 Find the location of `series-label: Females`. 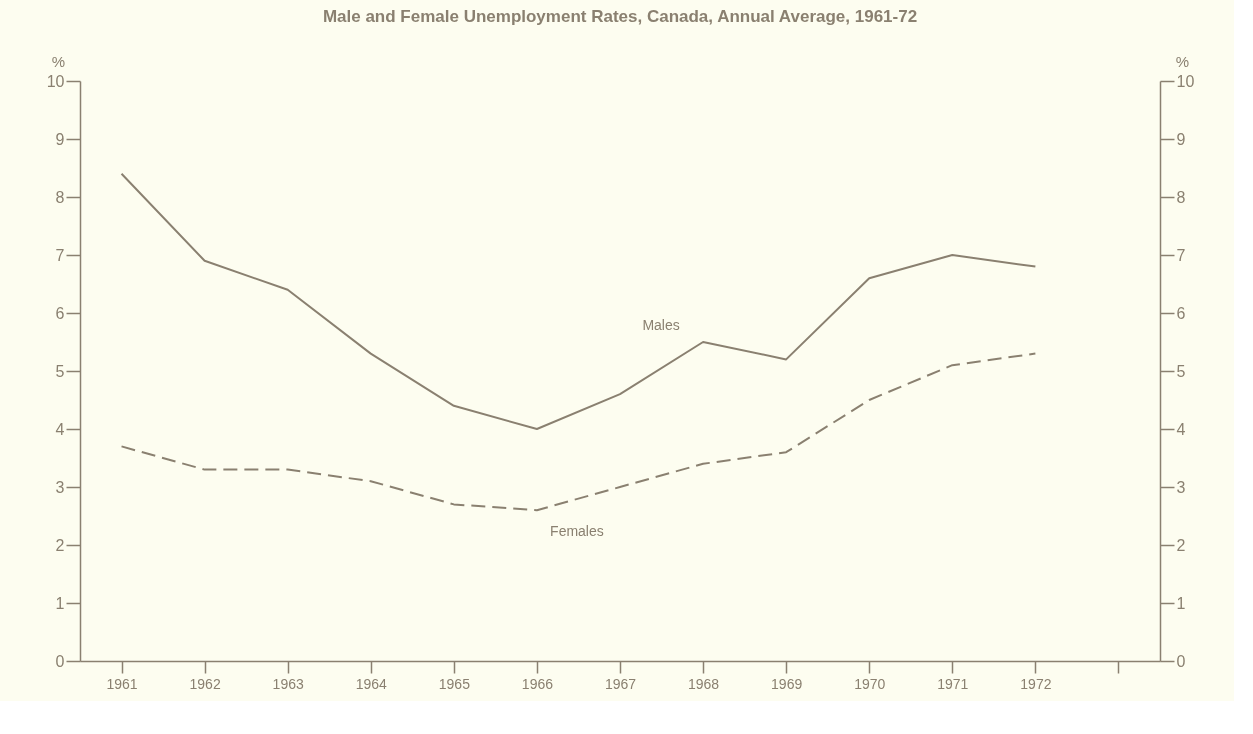

series-label: Females is located at coordinates (577, 531).